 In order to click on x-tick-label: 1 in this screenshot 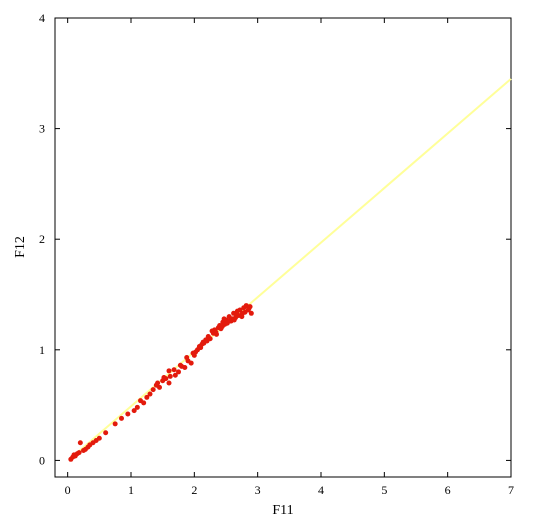, I will do `click(131, 490)`.